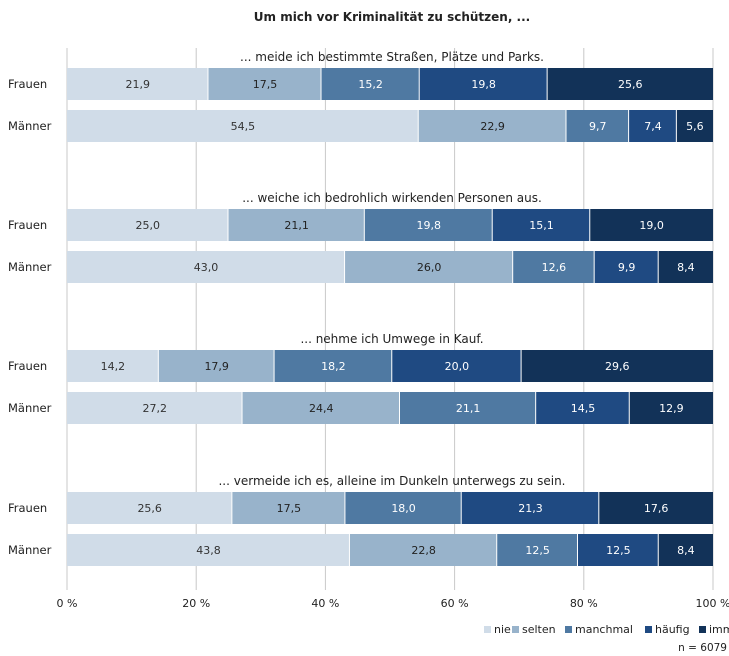 The width and height of the screenshot is (729, 656). I want to click on data-label: 17,9, so click(216, 366).